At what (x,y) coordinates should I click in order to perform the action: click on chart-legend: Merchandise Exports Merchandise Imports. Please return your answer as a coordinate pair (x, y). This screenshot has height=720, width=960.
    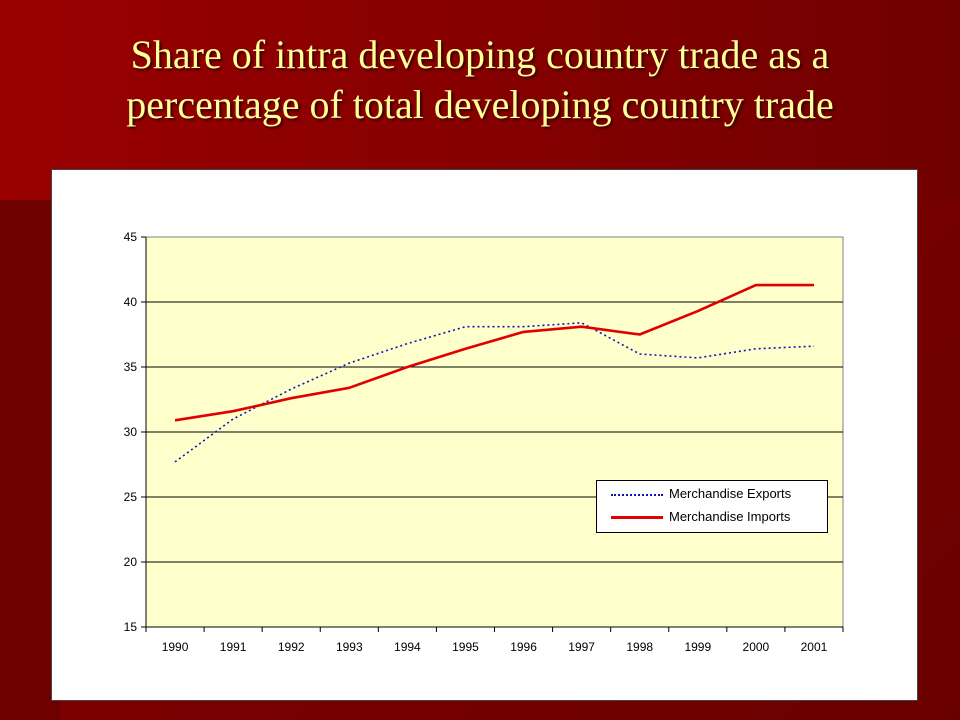
    Looking at the image, I should click on (712, 506).